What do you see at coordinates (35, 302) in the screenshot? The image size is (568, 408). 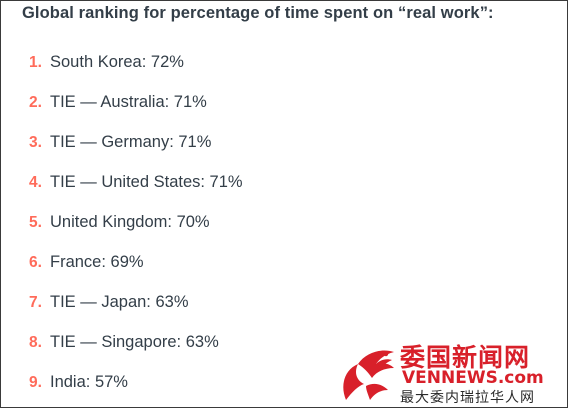 I see `list-item-number: 7.` at bounding box center [35, 302].